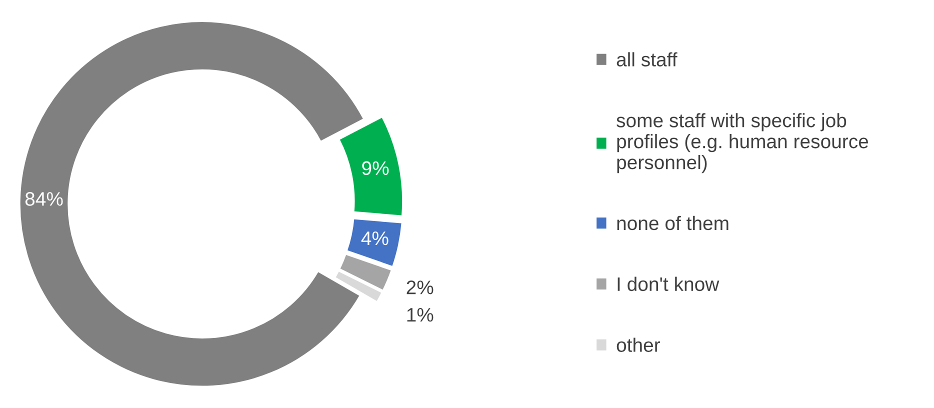 This screenshot has width=934, height=408. I want to click on data-label: 84%, so click(44, 199).